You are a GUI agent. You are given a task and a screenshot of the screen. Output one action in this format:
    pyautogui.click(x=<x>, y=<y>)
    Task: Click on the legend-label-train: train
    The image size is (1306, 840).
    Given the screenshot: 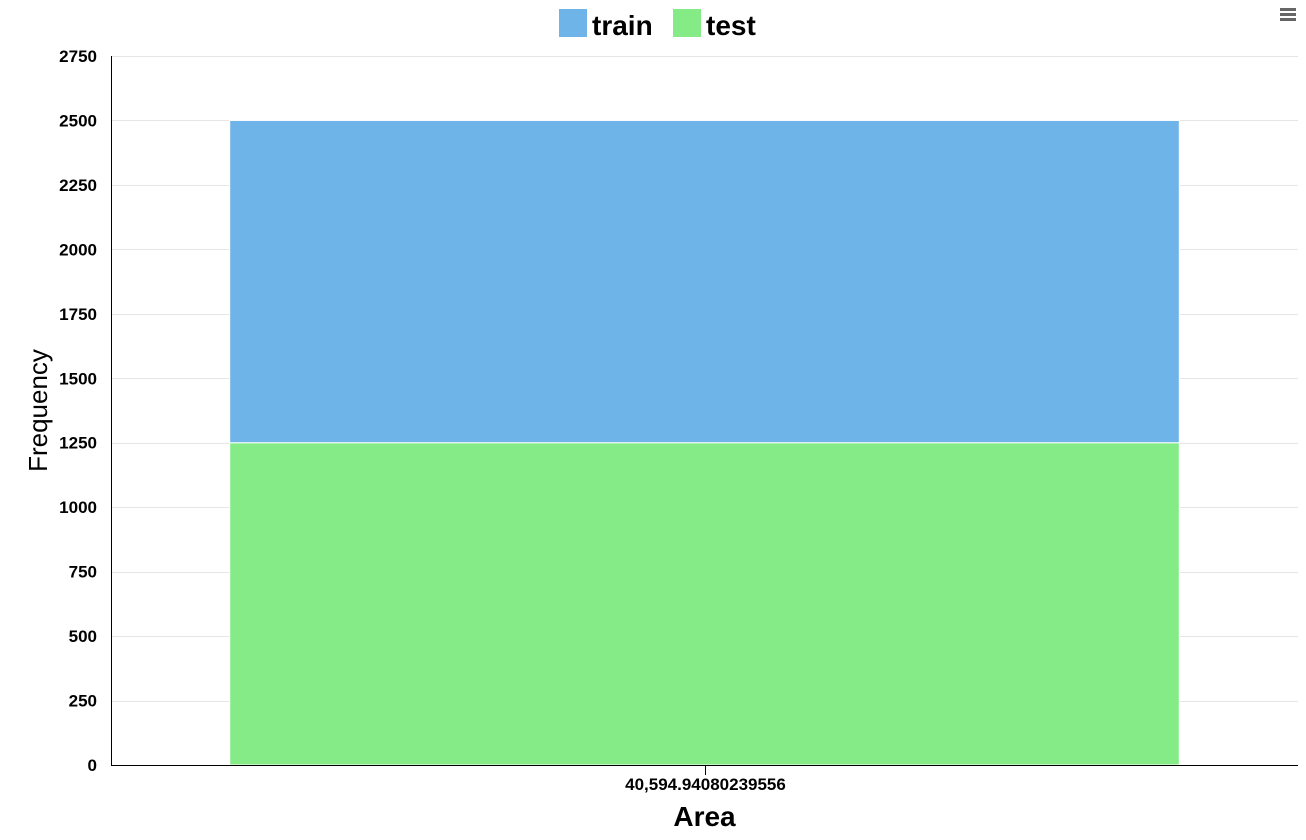 What is the action you would take?
    pyautogui.click(x=622, y=25)
    